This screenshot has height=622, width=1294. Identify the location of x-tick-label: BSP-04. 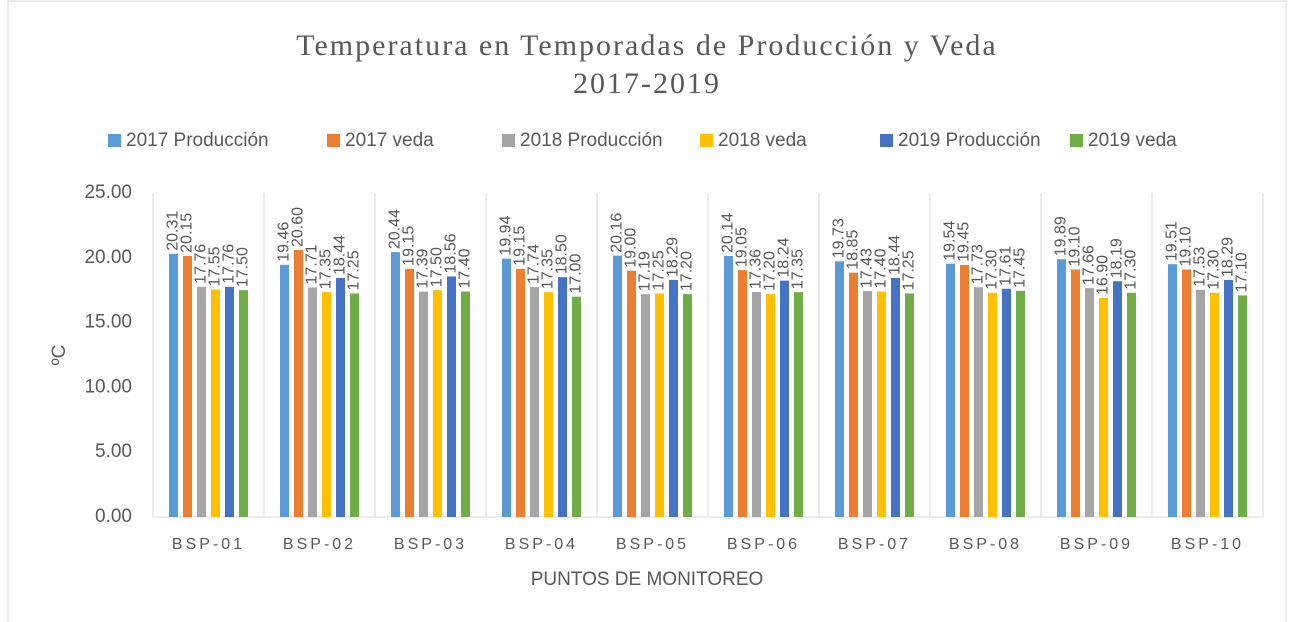
(541, 544).